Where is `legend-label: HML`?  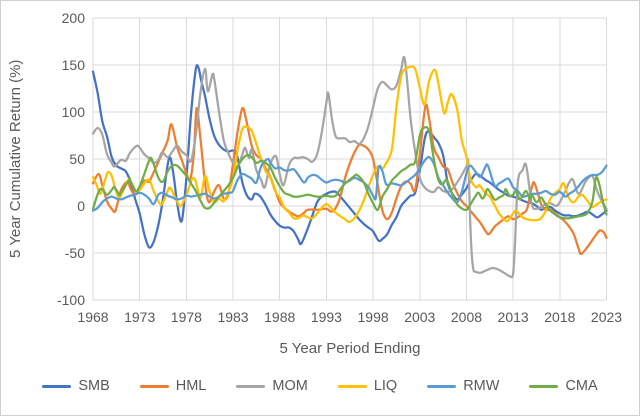
legend-label: HML is located at coordinates (191, 386).